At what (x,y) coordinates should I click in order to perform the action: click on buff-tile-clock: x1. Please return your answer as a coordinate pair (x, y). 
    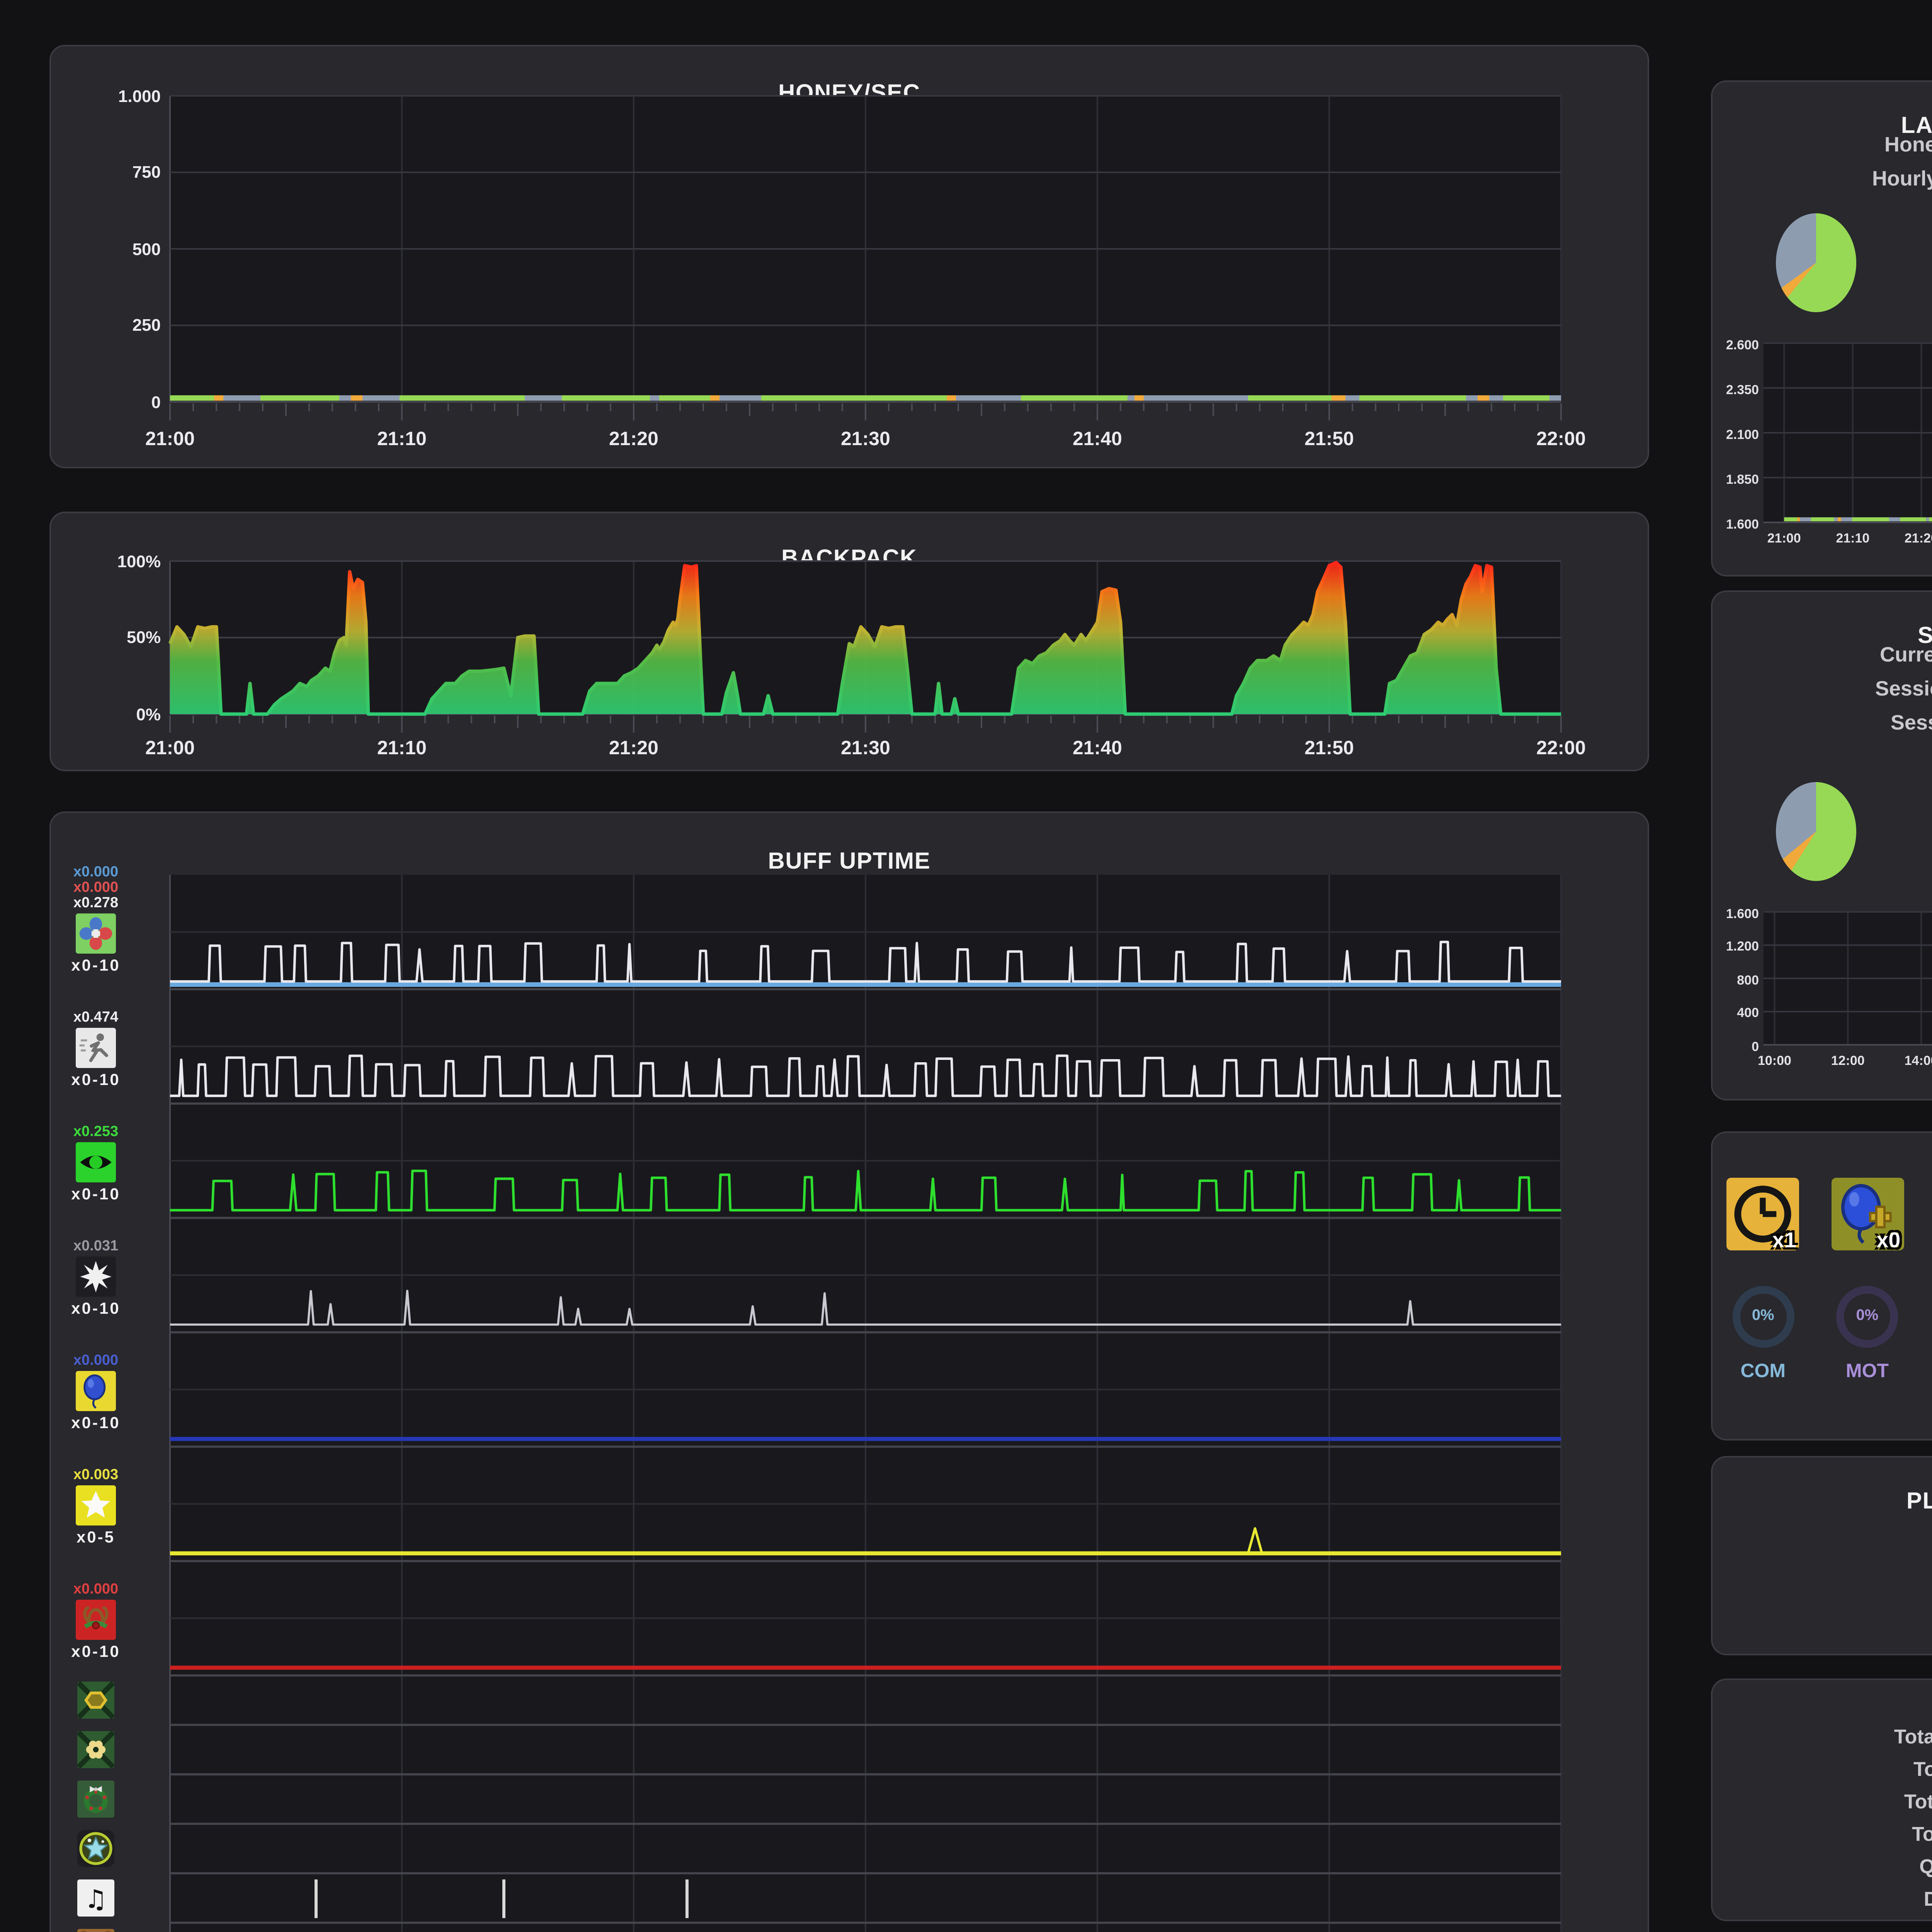
    Looking at the image, I should click on (1763, 1214).